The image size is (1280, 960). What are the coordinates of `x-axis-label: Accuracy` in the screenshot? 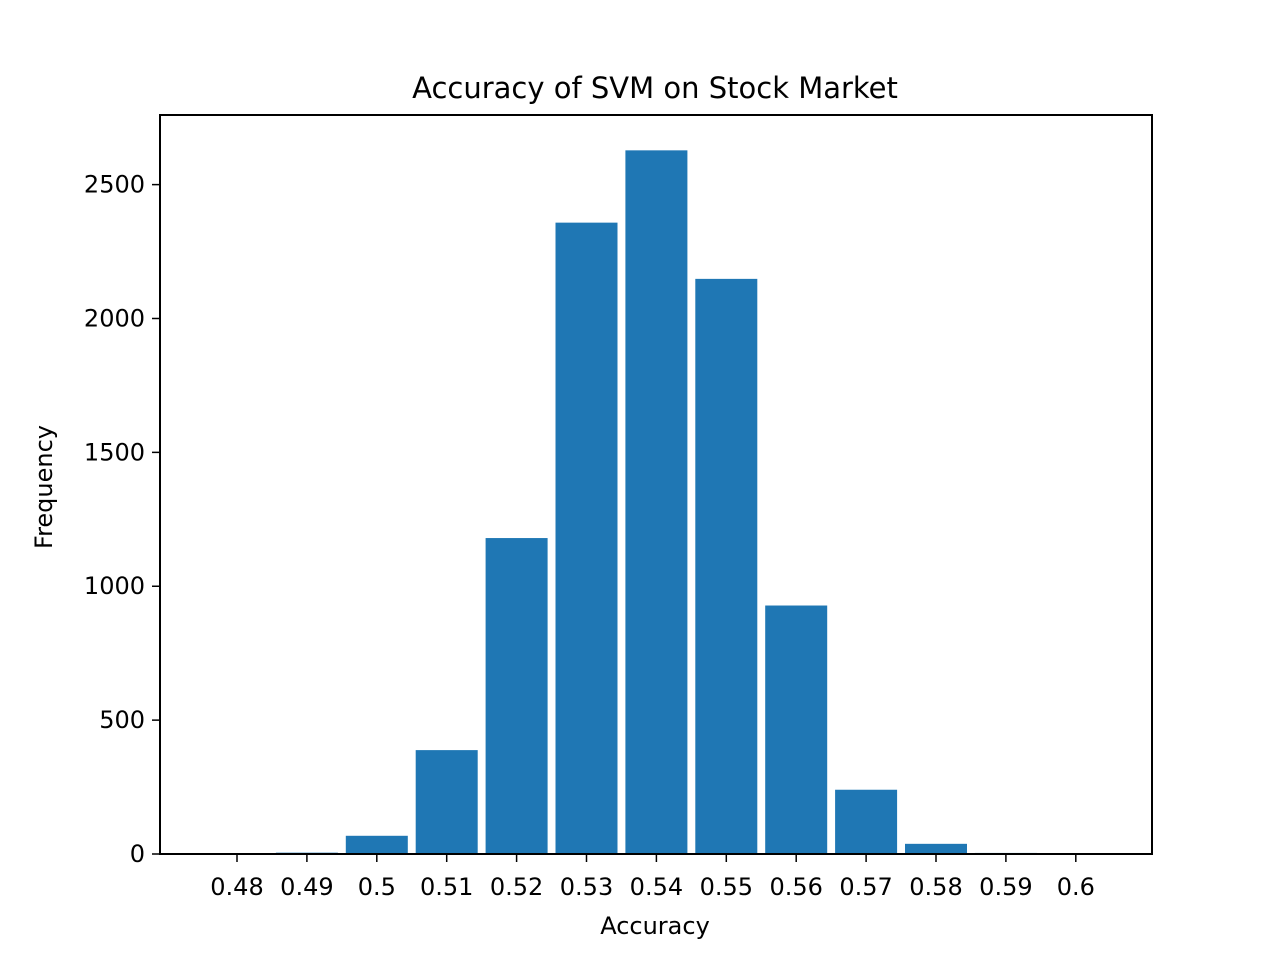 It's located at (655, 926).